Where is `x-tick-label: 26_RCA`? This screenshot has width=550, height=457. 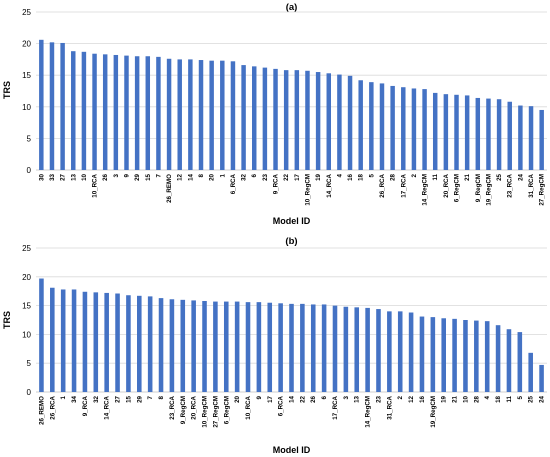 x-tick-label: 26_RCA is located at coordinates (52, 407).